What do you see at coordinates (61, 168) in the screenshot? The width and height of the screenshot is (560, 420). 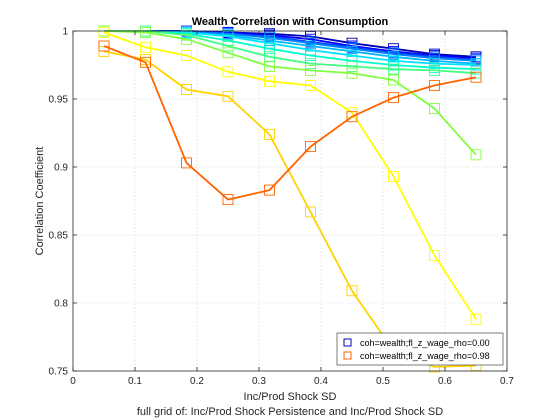 I see `y-tick-label: 0.9` at bounding box center [61, 168].